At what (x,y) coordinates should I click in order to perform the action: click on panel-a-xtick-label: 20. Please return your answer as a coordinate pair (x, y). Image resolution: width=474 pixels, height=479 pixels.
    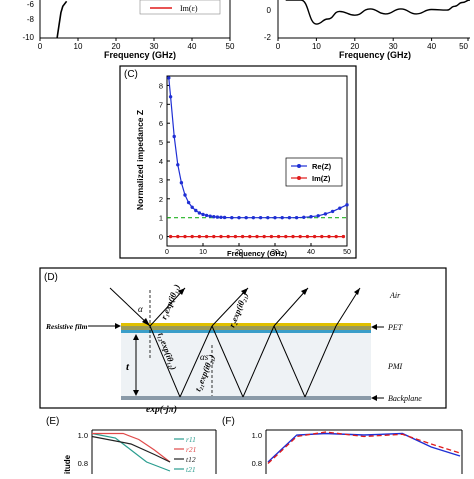
    Looking at the image, I should click on (116, 46).